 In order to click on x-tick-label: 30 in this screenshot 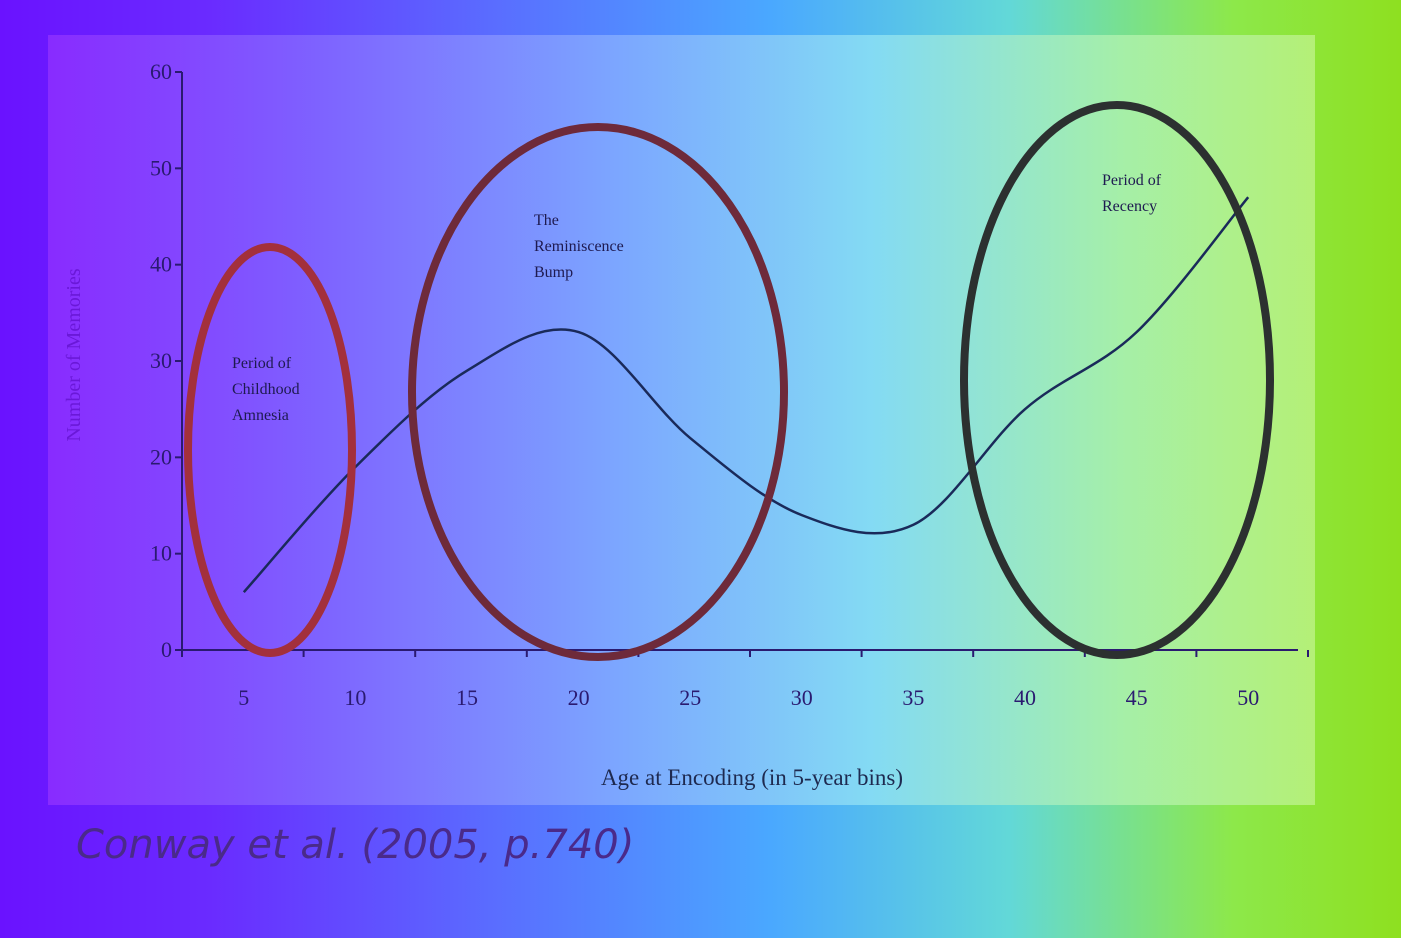, I will do `click(802, 697)`.